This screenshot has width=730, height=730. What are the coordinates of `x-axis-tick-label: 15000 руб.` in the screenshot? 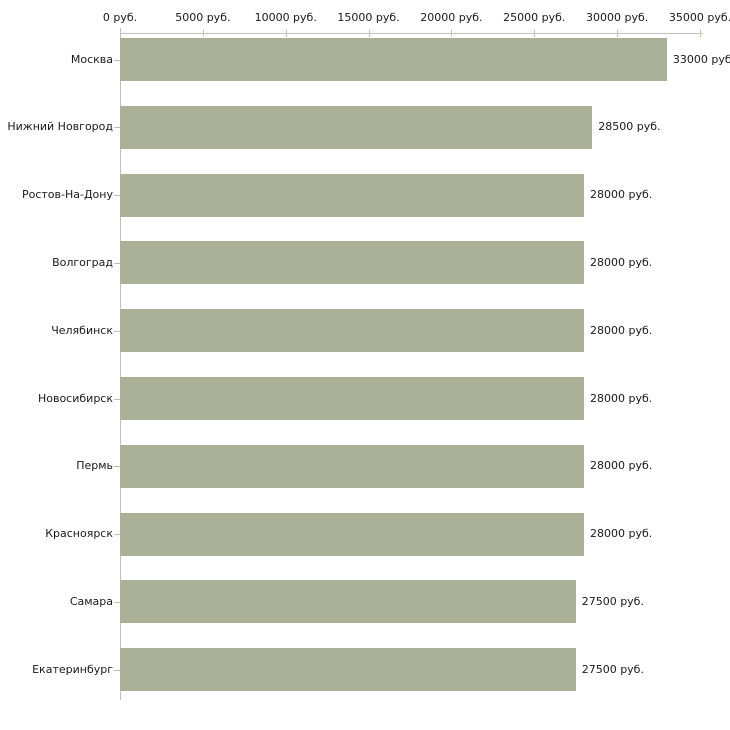 It's located at (368, 17).